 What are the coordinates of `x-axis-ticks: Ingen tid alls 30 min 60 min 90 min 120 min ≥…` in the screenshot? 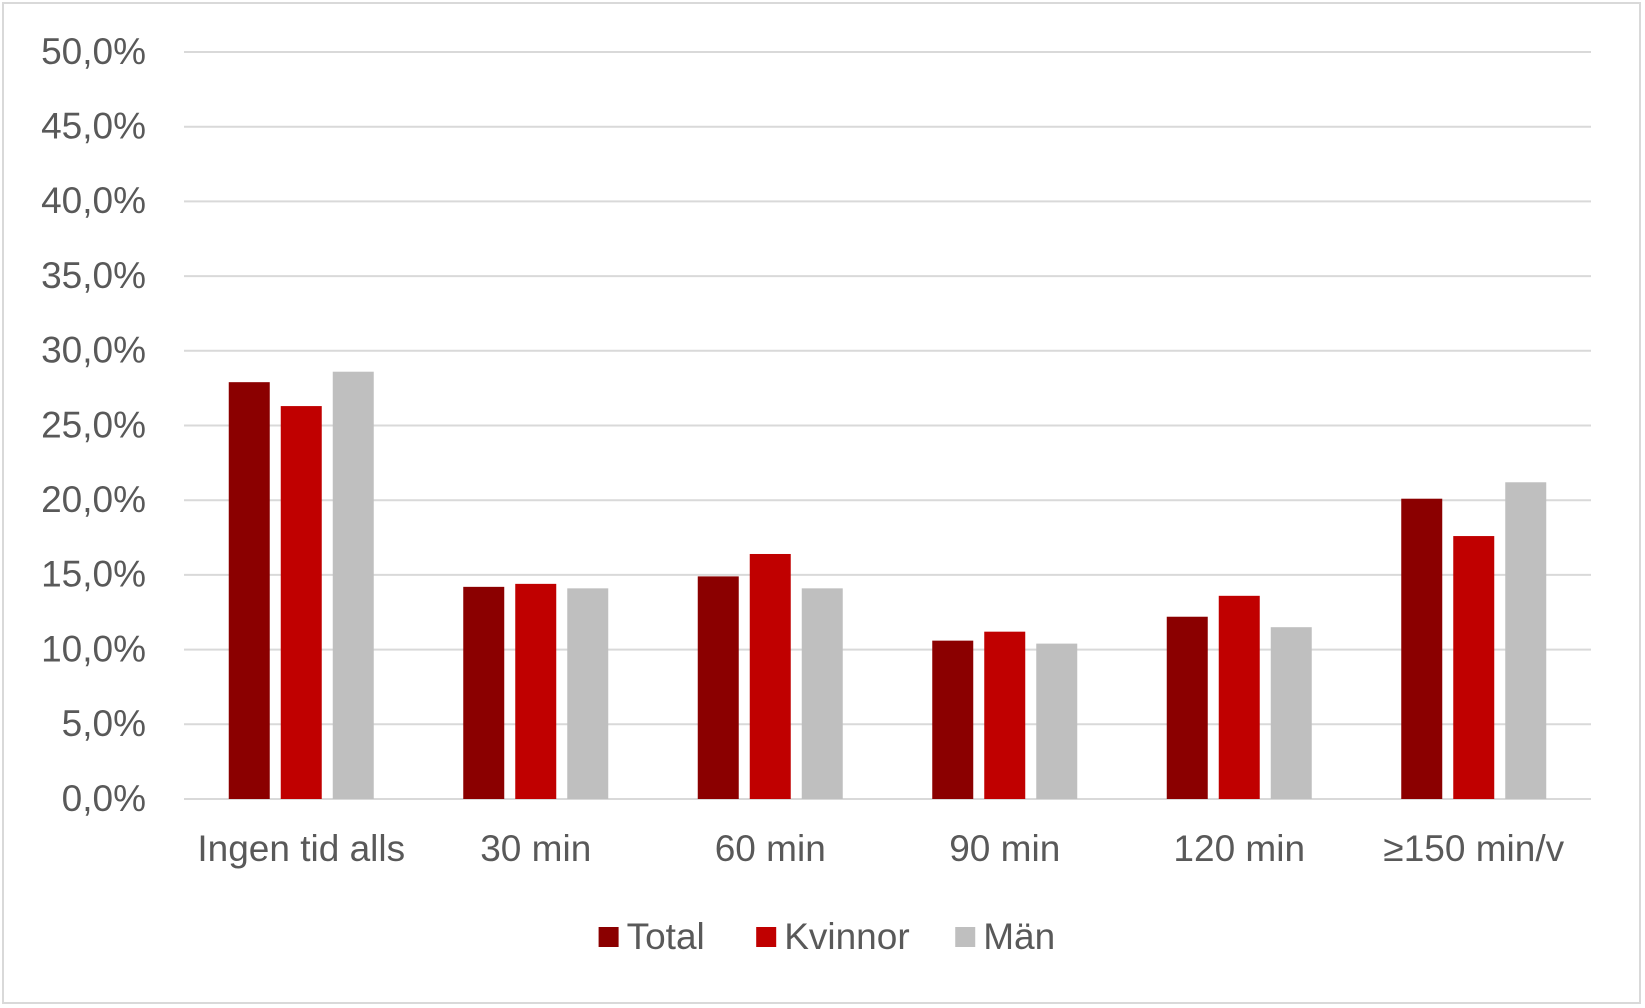 It's located at (880, 848).